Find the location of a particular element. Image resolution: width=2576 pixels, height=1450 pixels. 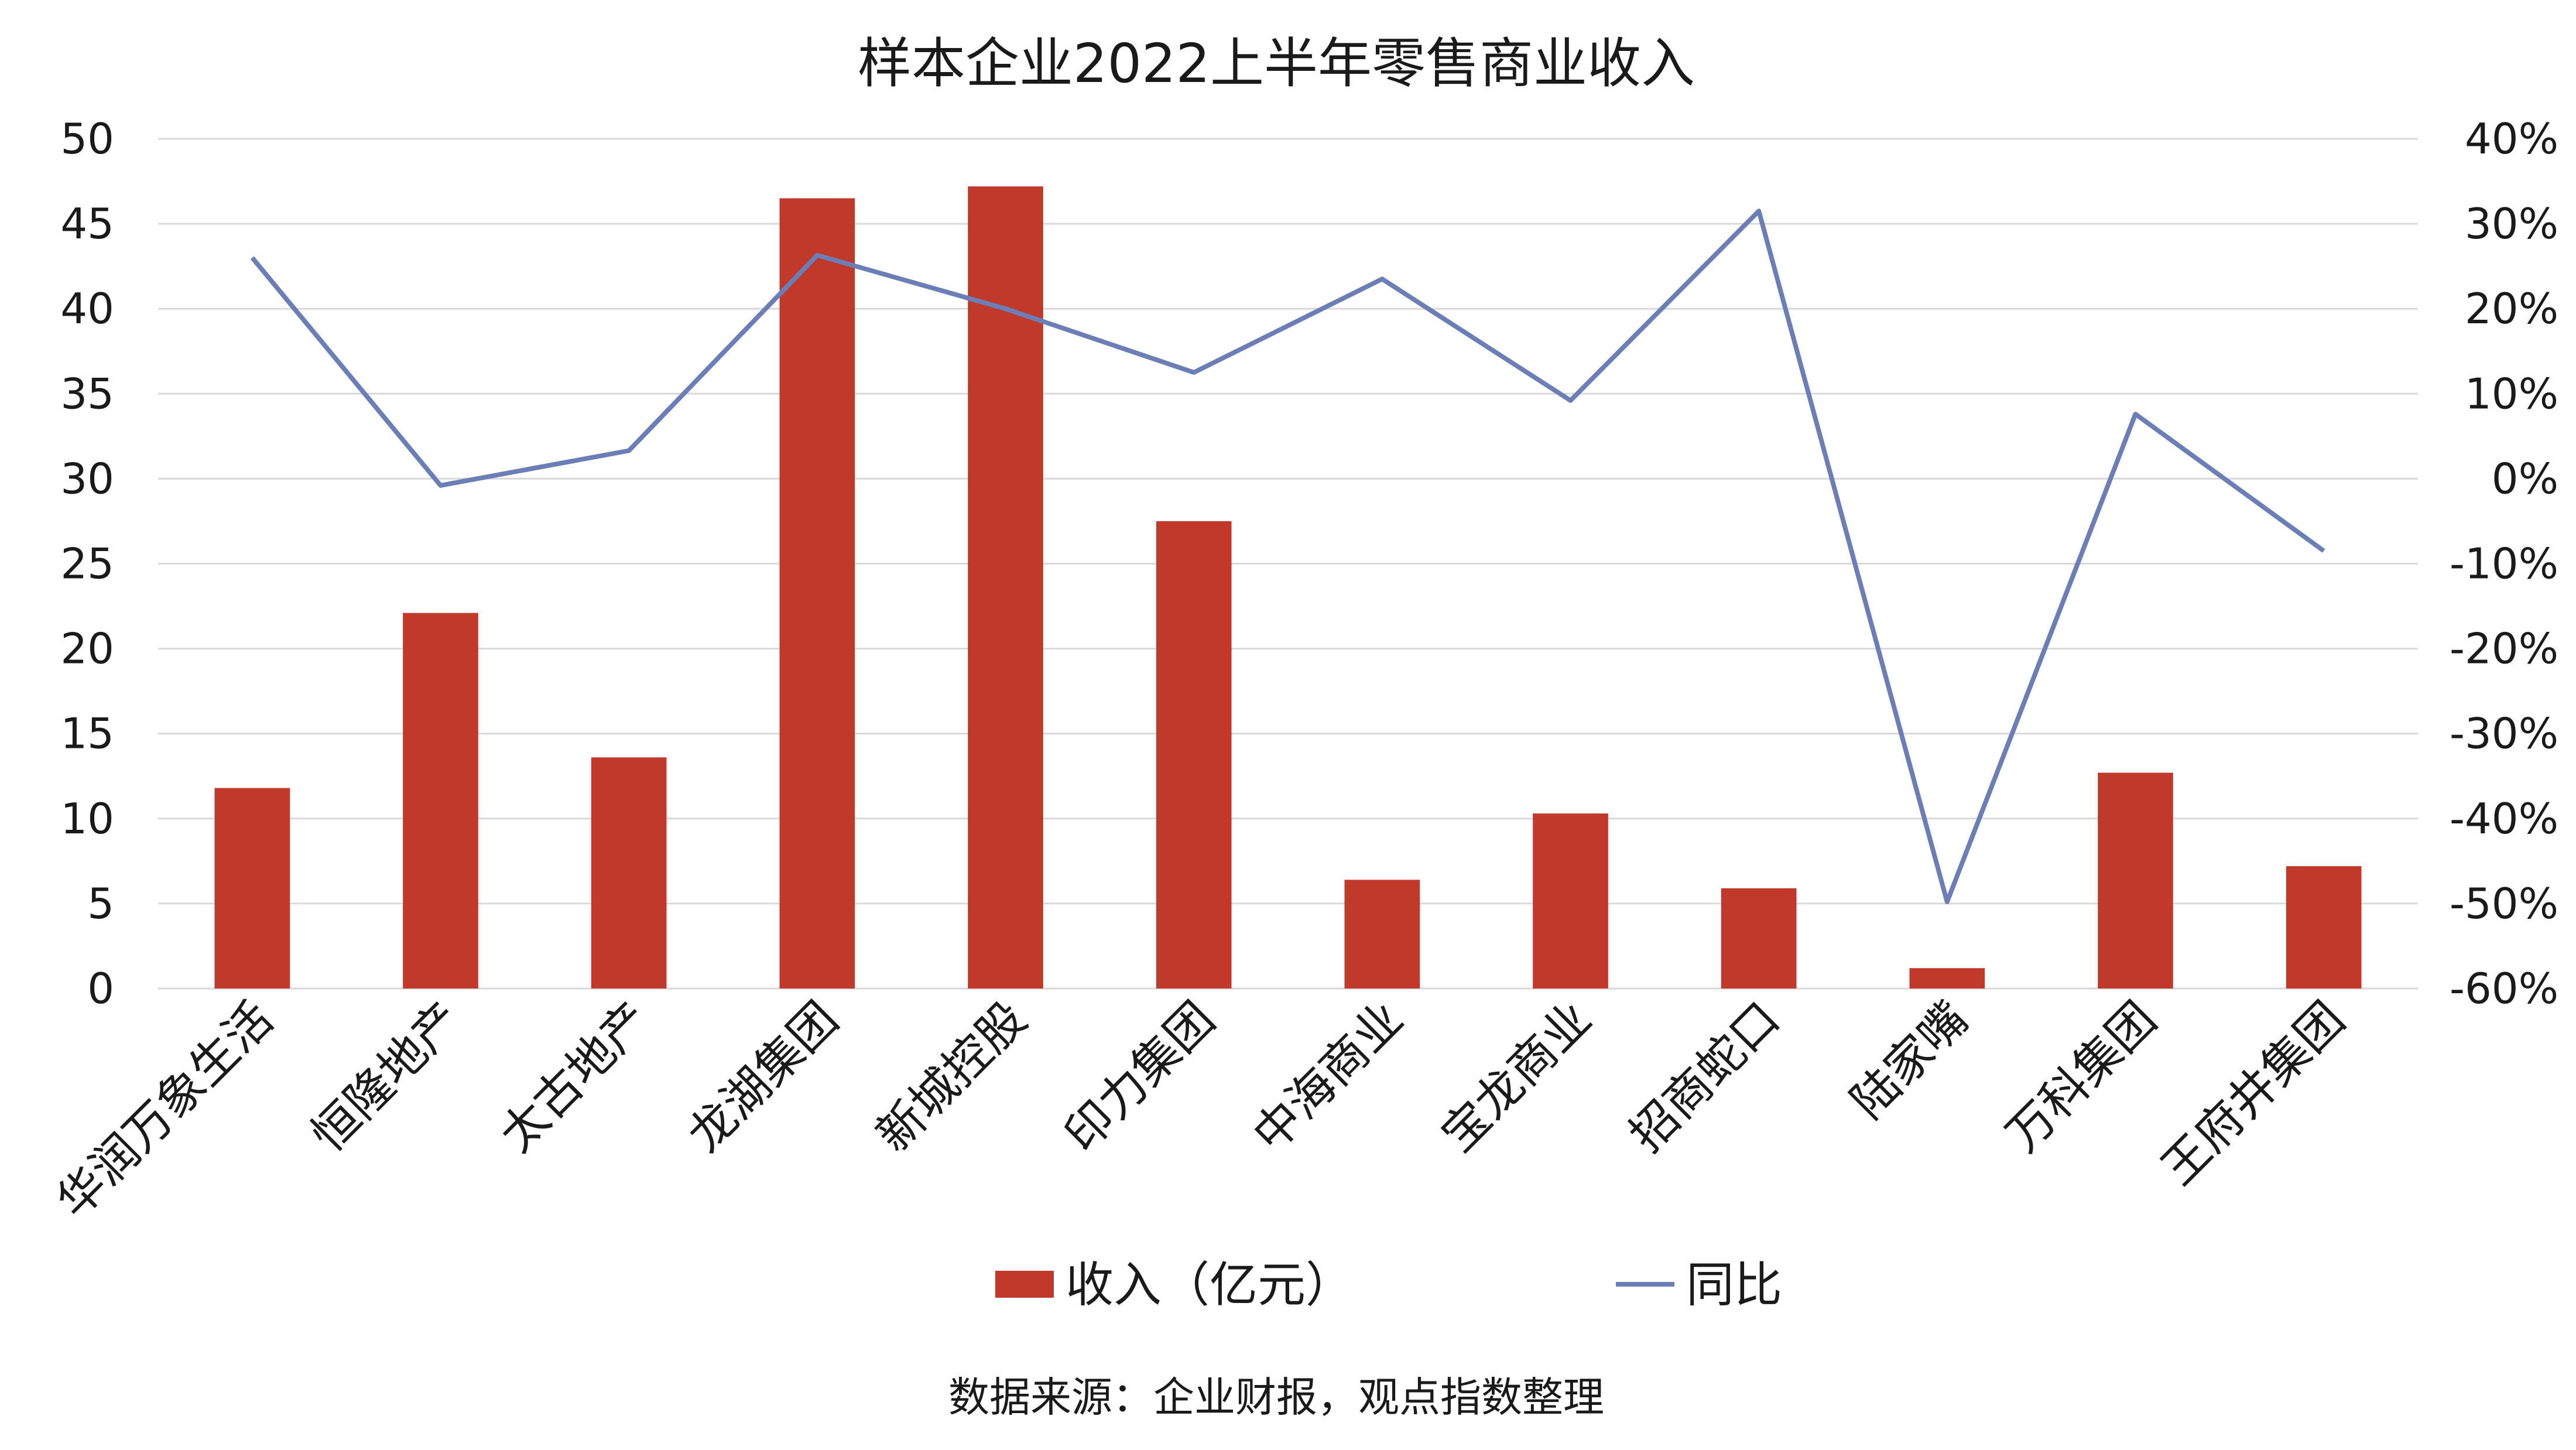

category-label-9: 招商蛇口 is located at coordinates (1704, 1076).